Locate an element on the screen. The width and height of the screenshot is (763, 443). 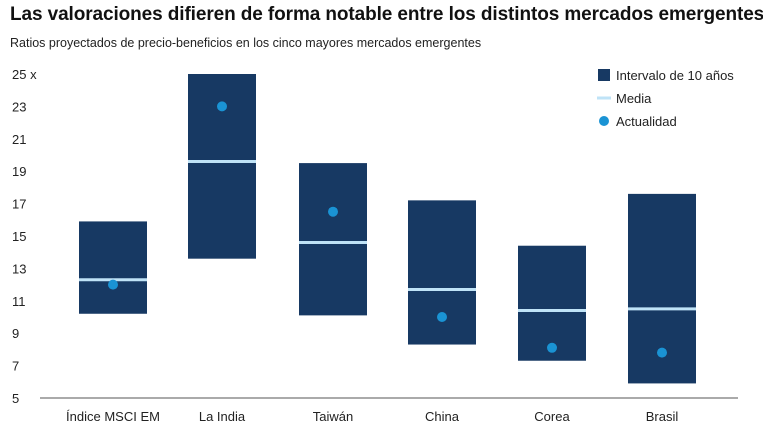
x-category-label: Corea is located at coordinates (552, 416).